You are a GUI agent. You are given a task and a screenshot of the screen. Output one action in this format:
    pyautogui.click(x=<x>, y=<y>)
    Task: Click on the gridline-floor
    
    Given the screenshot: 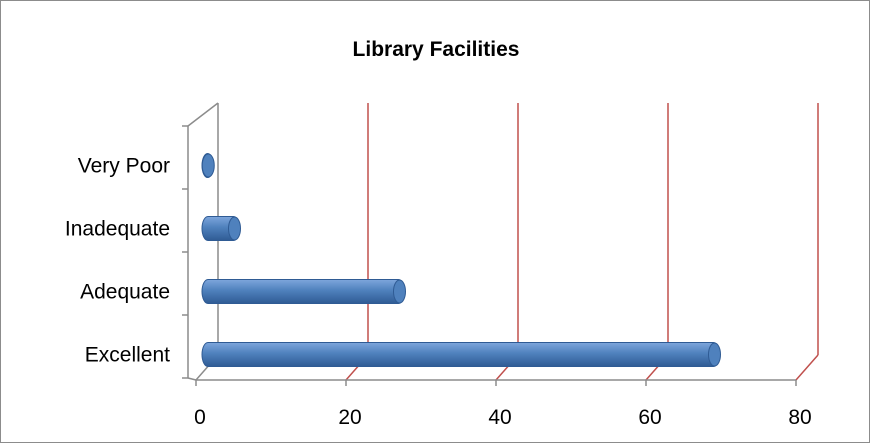 What is the action you would take?
    pyautogui.click(x=807, y=367)
    